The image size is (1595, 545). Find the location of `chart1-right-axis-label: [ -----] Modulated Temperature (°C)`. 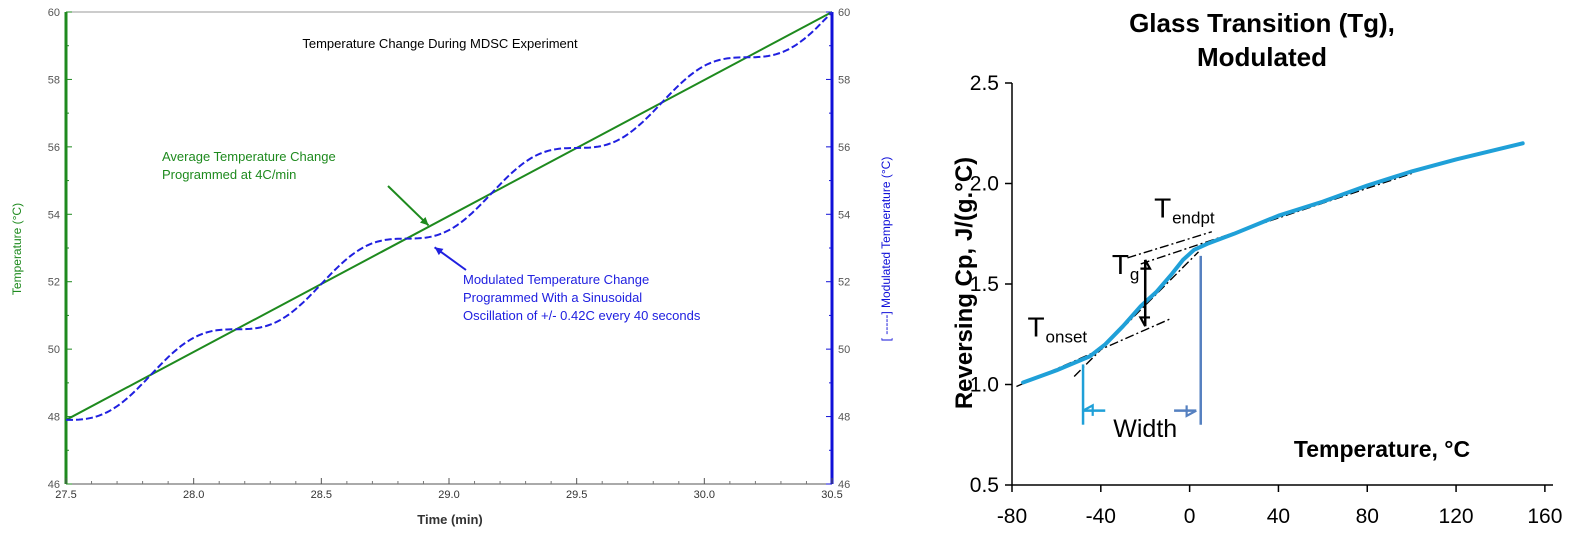

chart1-right-axis-label: [ -----] Modulated Temperature (°C) is located at coordinates (886, 249).